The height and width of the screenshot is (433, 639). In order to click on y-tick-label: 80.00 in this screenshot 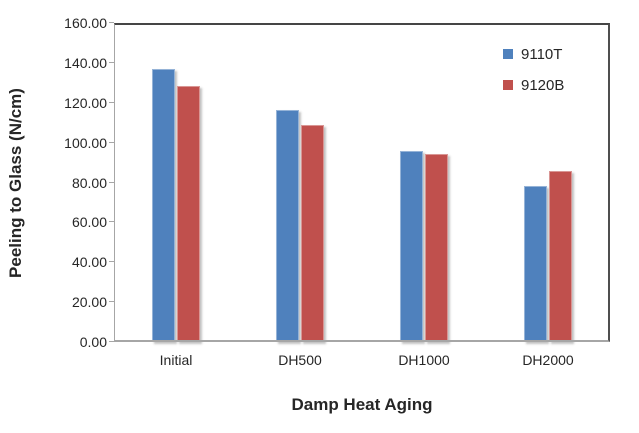, I will do `click(89, 182)`.